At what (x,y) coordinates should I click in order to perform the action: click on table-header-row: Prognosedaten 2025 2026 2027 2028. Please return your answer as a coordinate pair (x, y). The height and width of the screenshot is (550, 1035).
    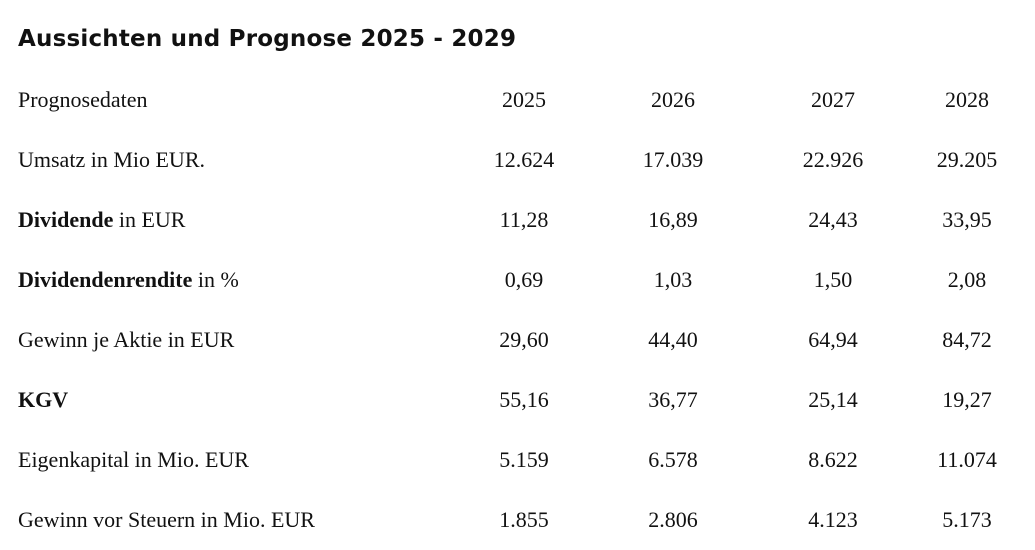
    Looking at the image, I should click on (517, 100).